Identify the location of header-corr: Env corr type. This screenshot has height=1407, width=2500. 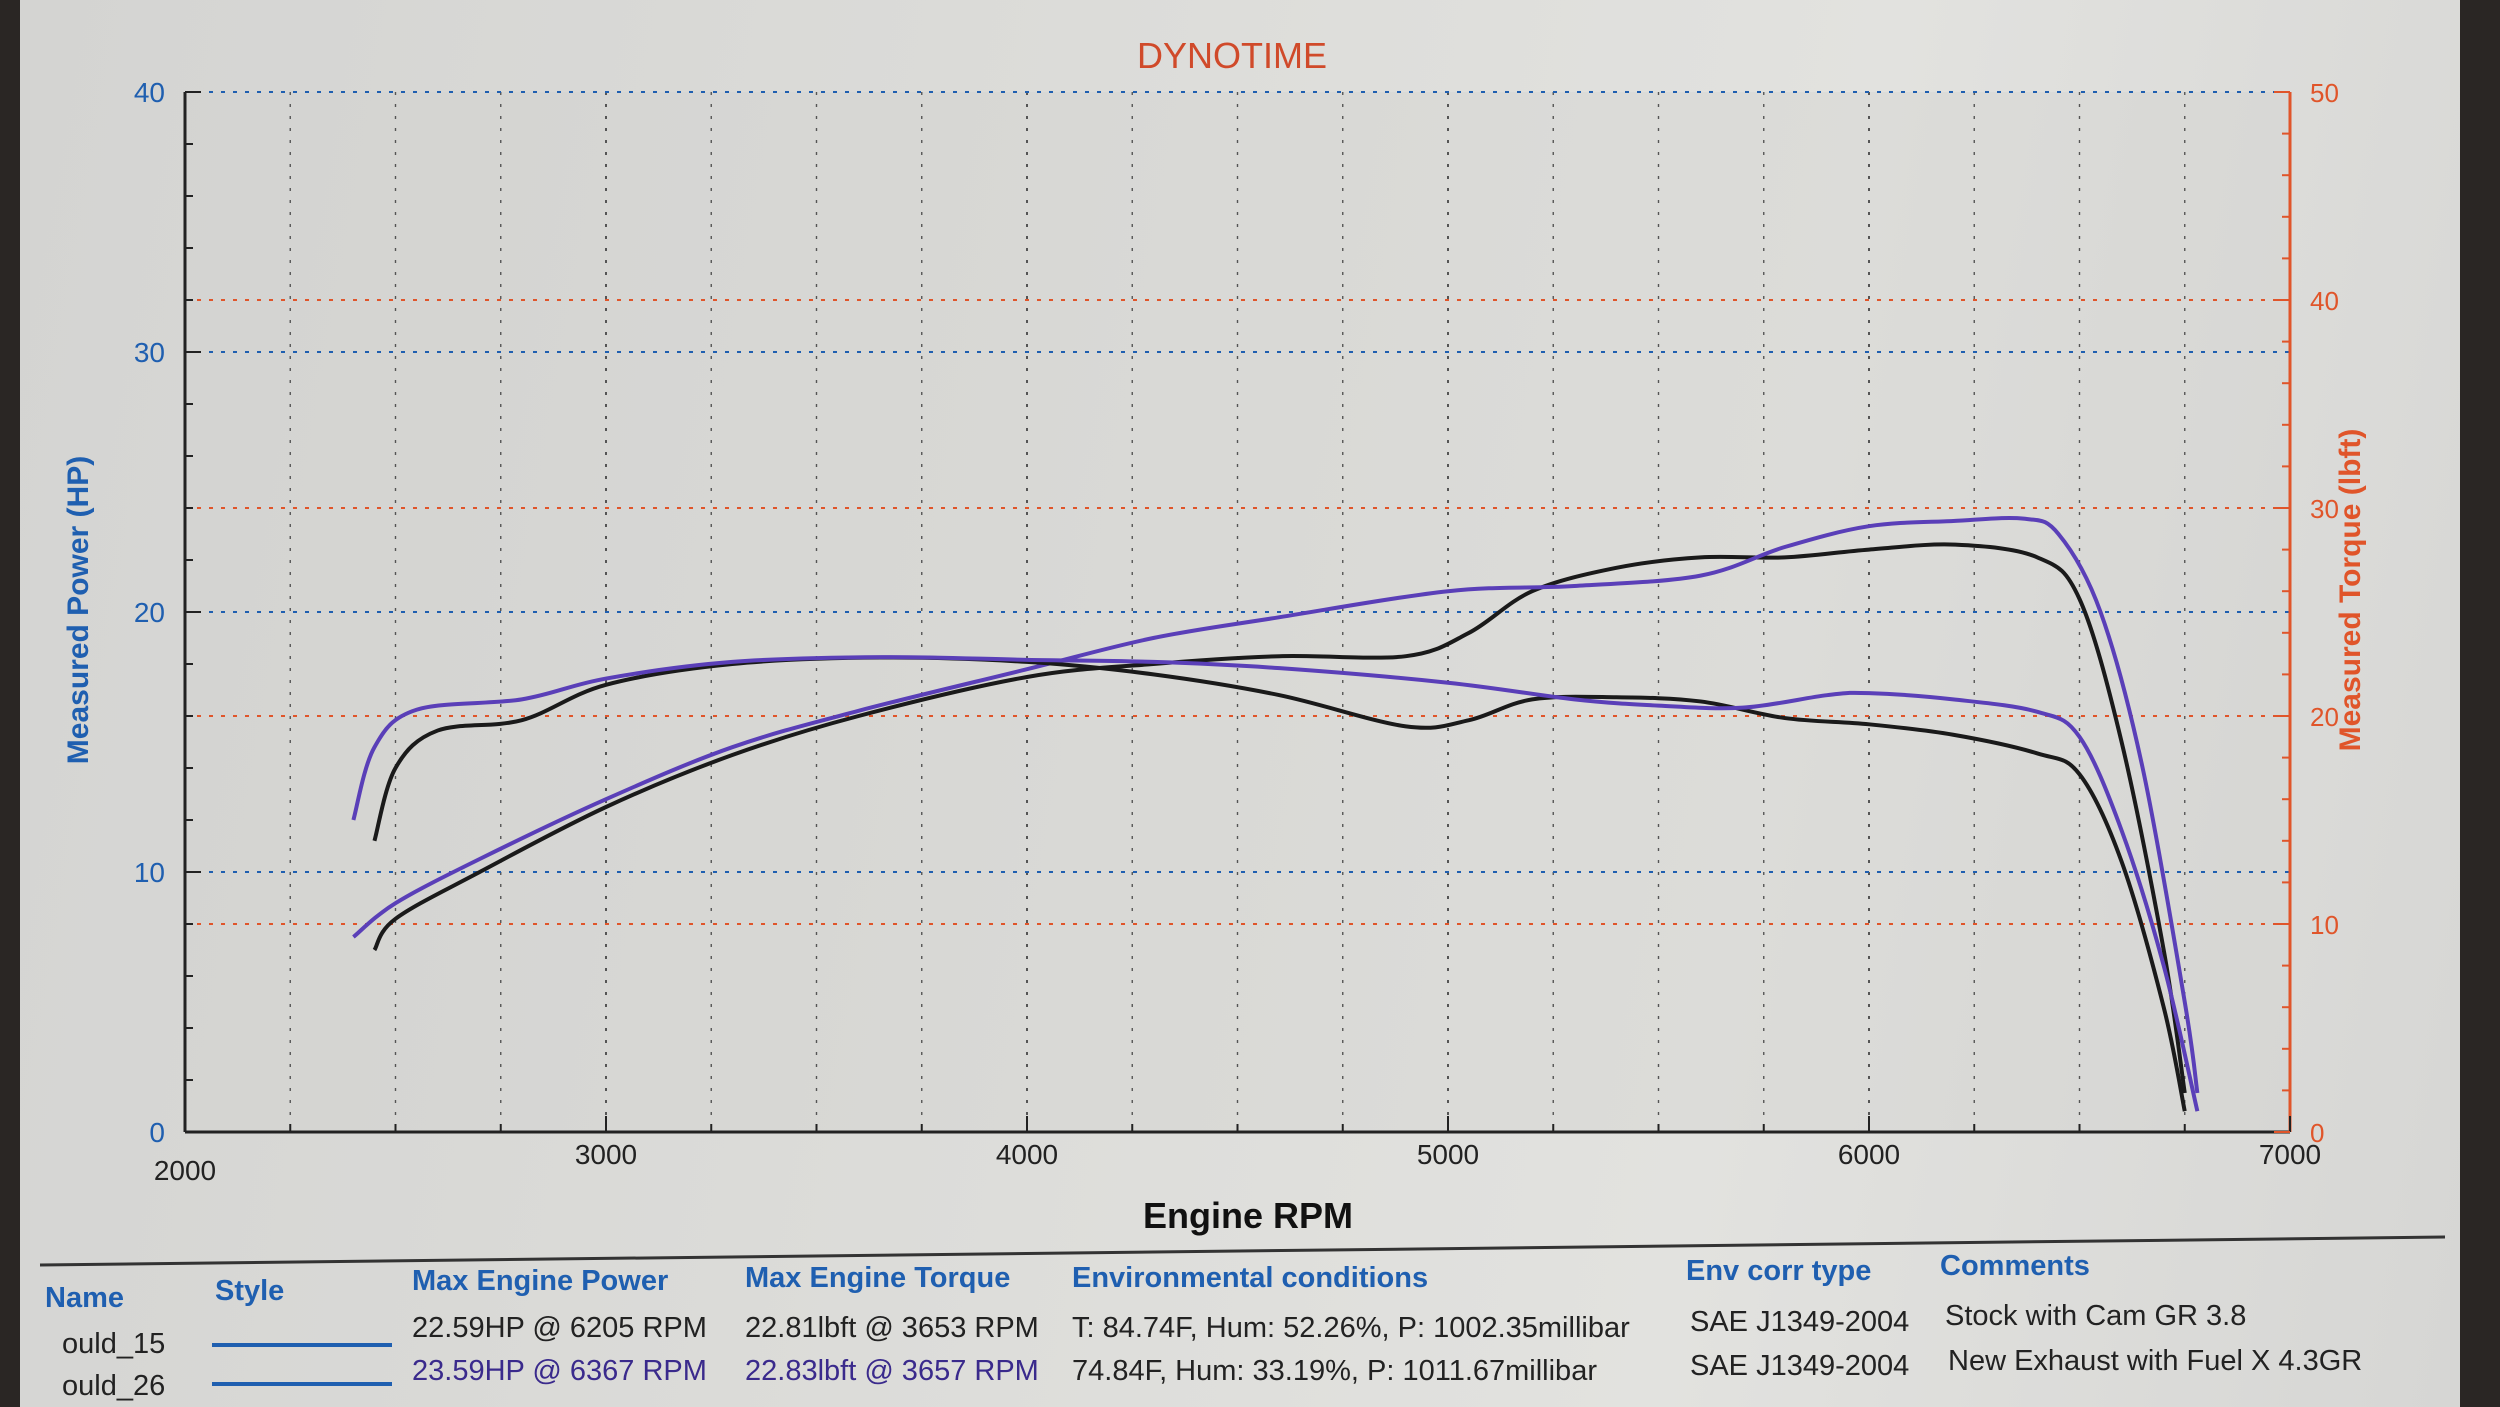
(1779, 1271).